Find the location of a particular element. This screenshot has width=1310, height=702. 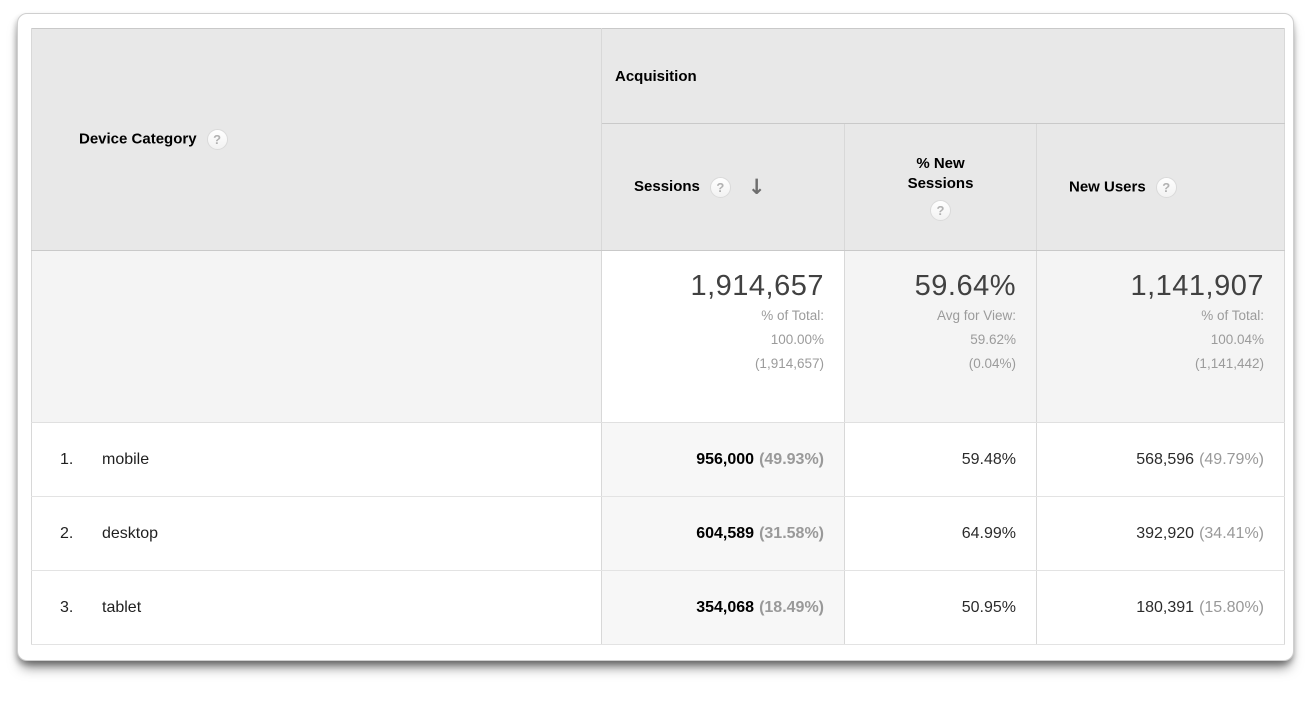

dimension-cell: 2. desktop is located at coordinates (316, 533).